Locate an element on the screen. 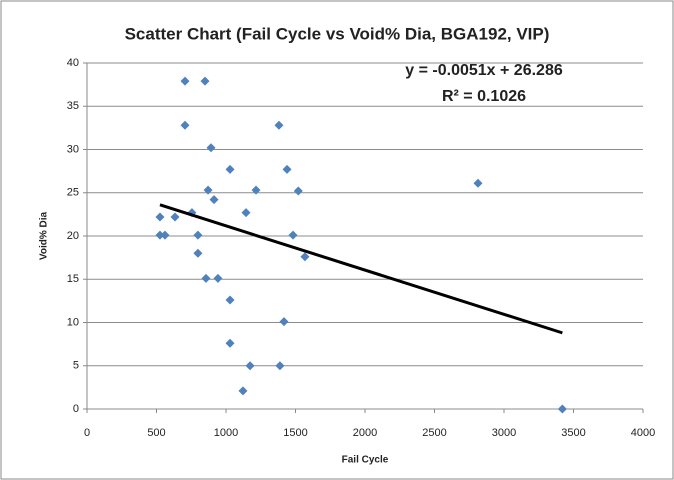  y-tick-label: 20 is located at coordinates (73, 236).